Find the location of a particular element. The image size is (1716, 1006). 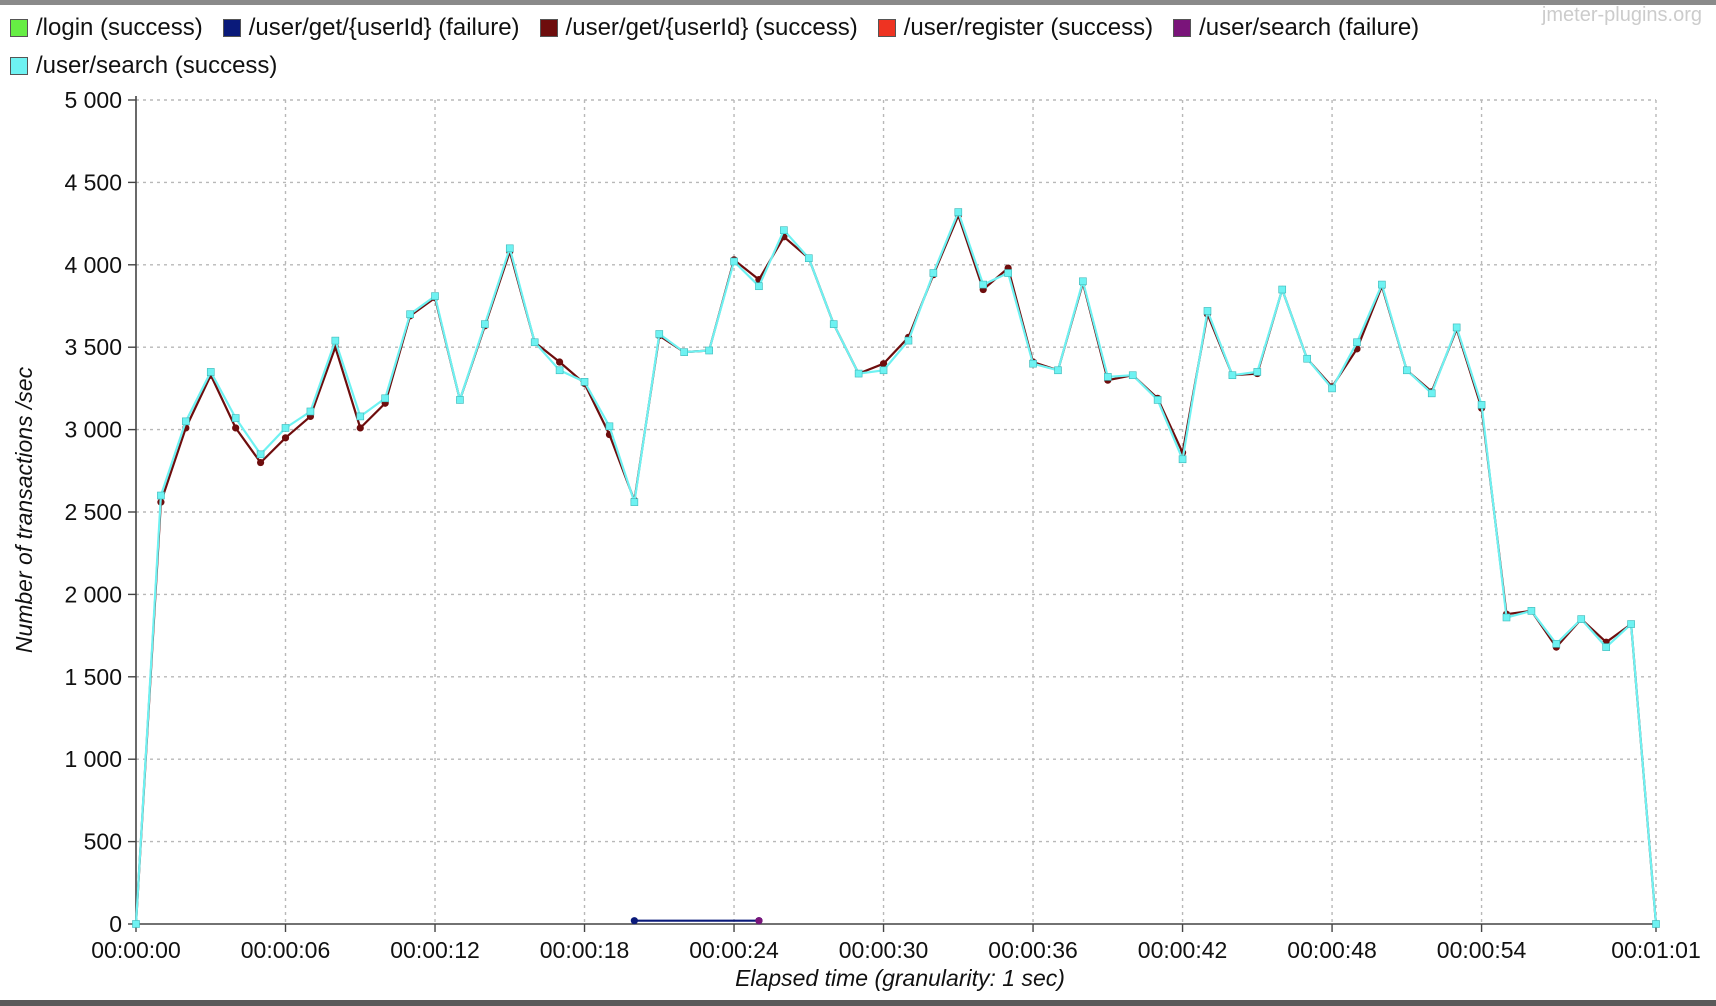

x-tick-label: 00:00:18 is located at coordinates (585, 950).